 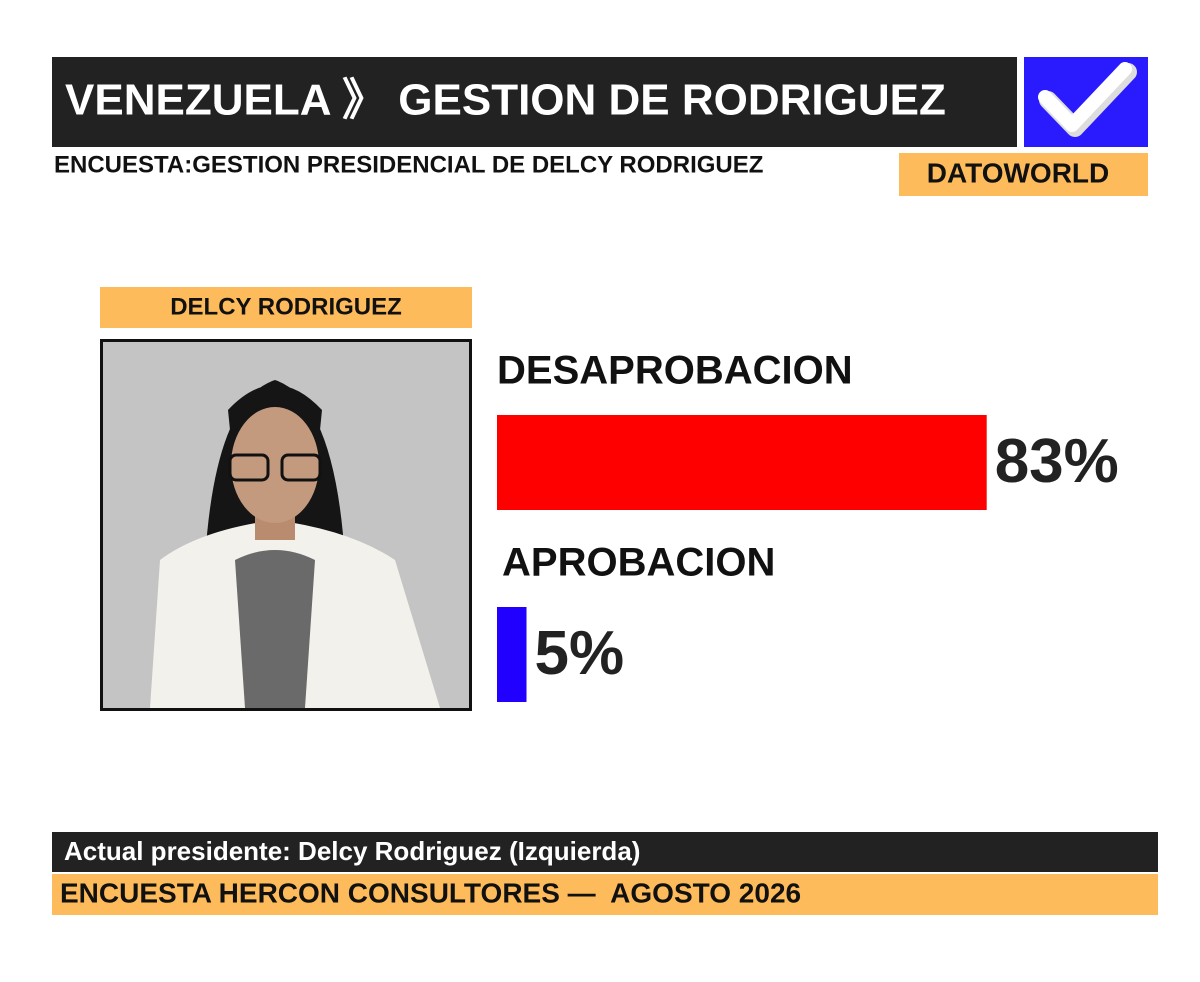 I want to click on footer-note-bar, so click(x=605, y=852).